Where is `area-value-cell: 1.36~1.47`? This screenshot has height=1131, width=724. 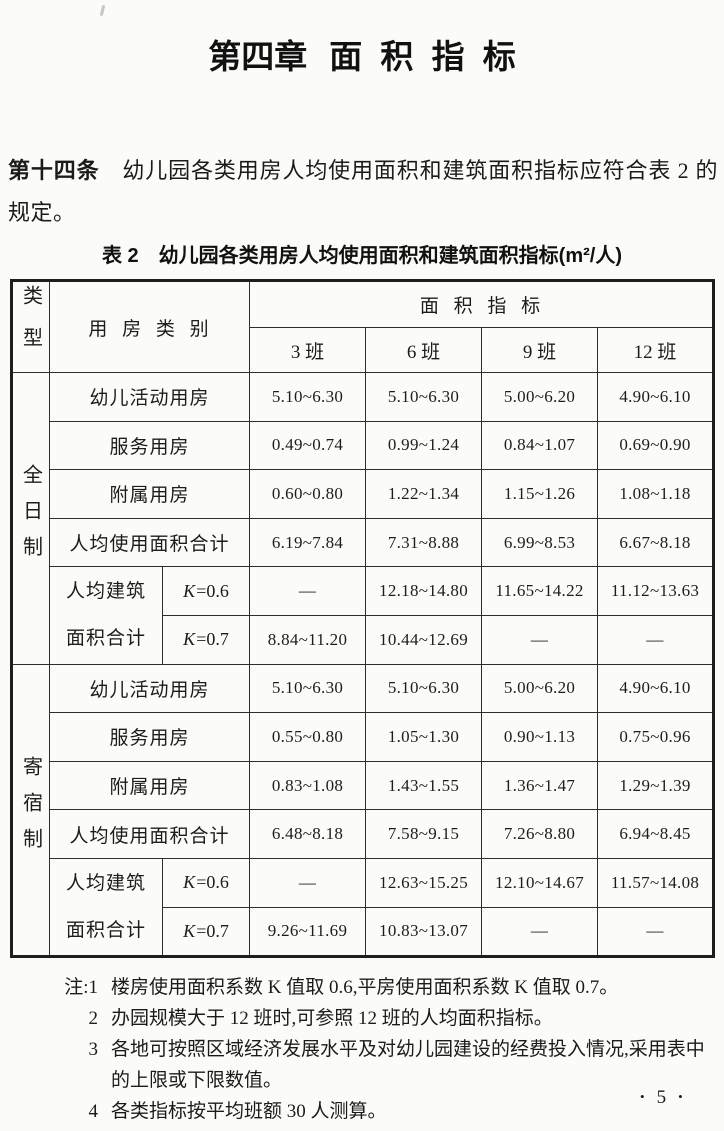 area-value-cell: 1.36~1.47 is located at coordinates (540, 785).